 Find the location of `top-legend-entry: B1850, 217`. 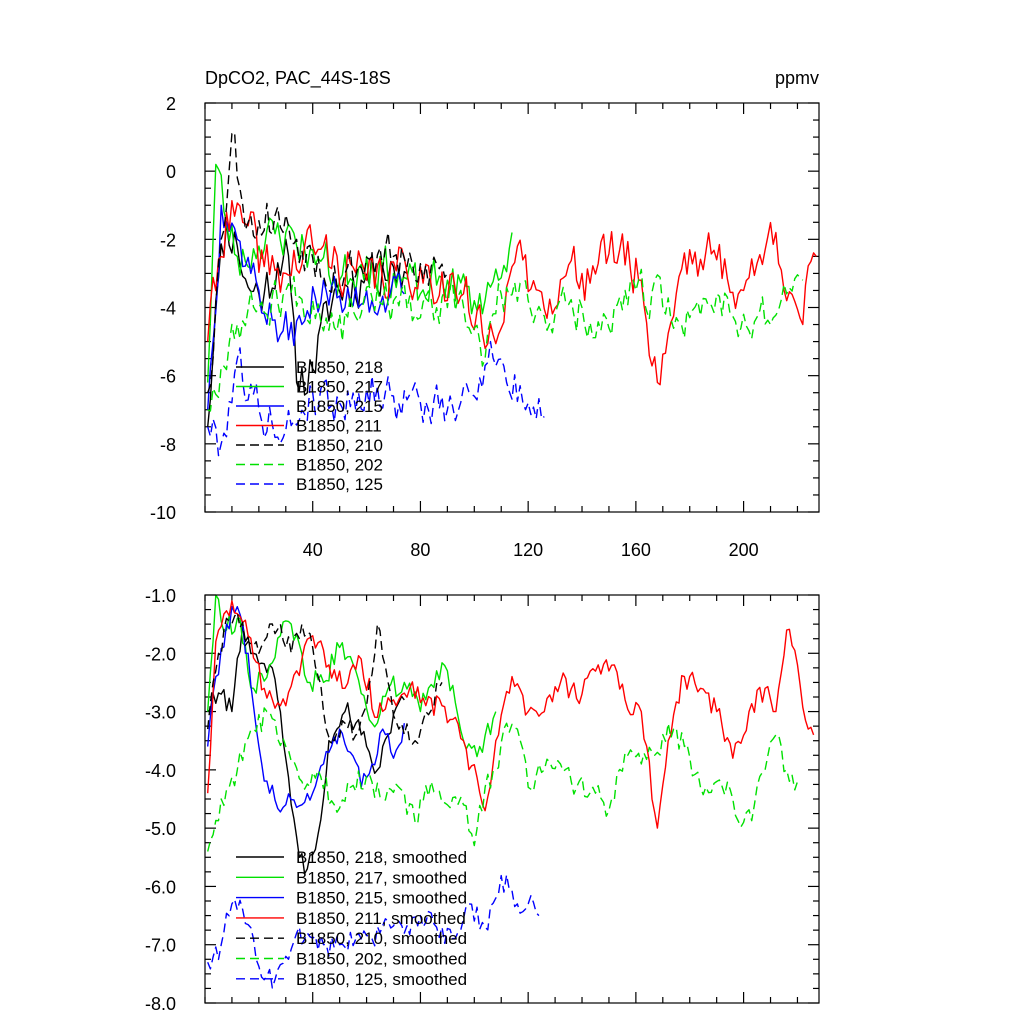

top-legend-entry: B1850, 217 is located at coordinates (309, 387).